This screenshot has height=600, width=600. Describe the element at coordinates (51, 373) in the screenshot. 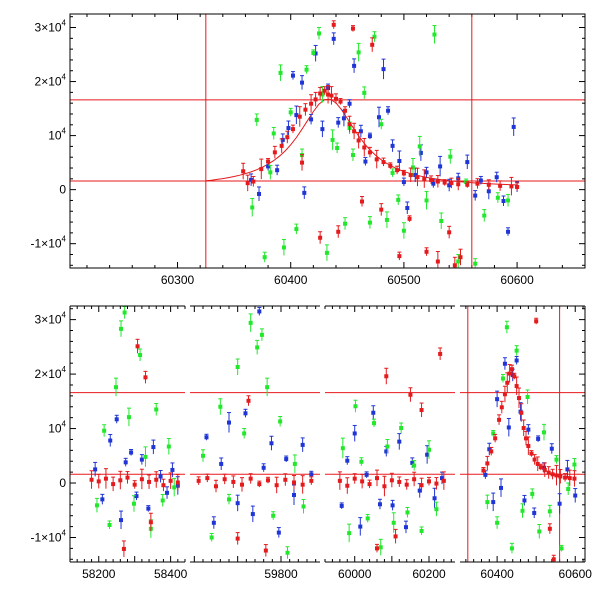

I see `y-tick-label: 2×10⁴` at that location.